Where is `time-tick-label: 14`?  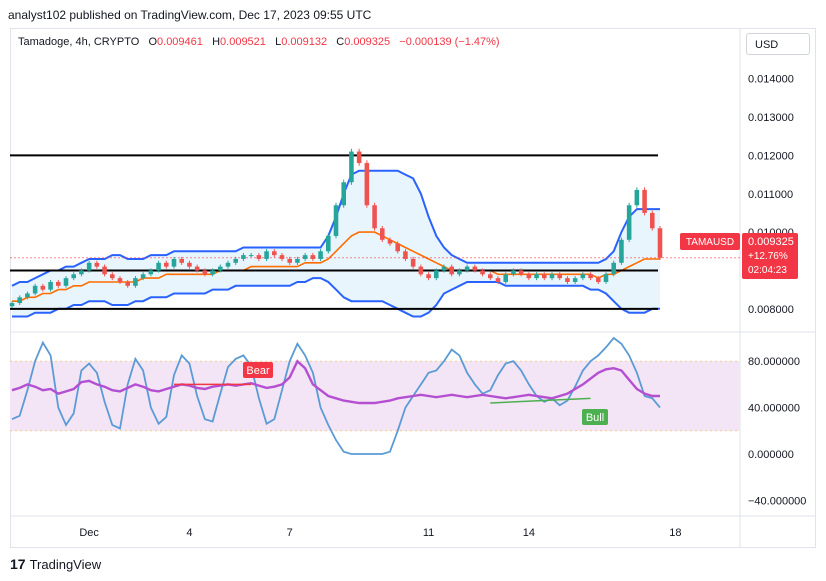
time-tick-label: 14 is located at coordinates (529, 533).